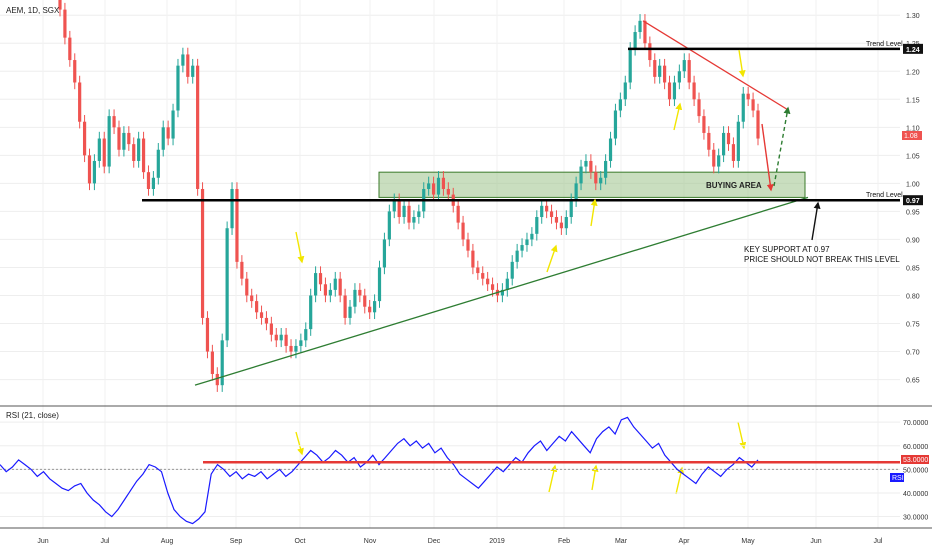  Describe the element at coordinates (878, 541) in the screenshot. I see `time-tick-label: Jul` at that location.